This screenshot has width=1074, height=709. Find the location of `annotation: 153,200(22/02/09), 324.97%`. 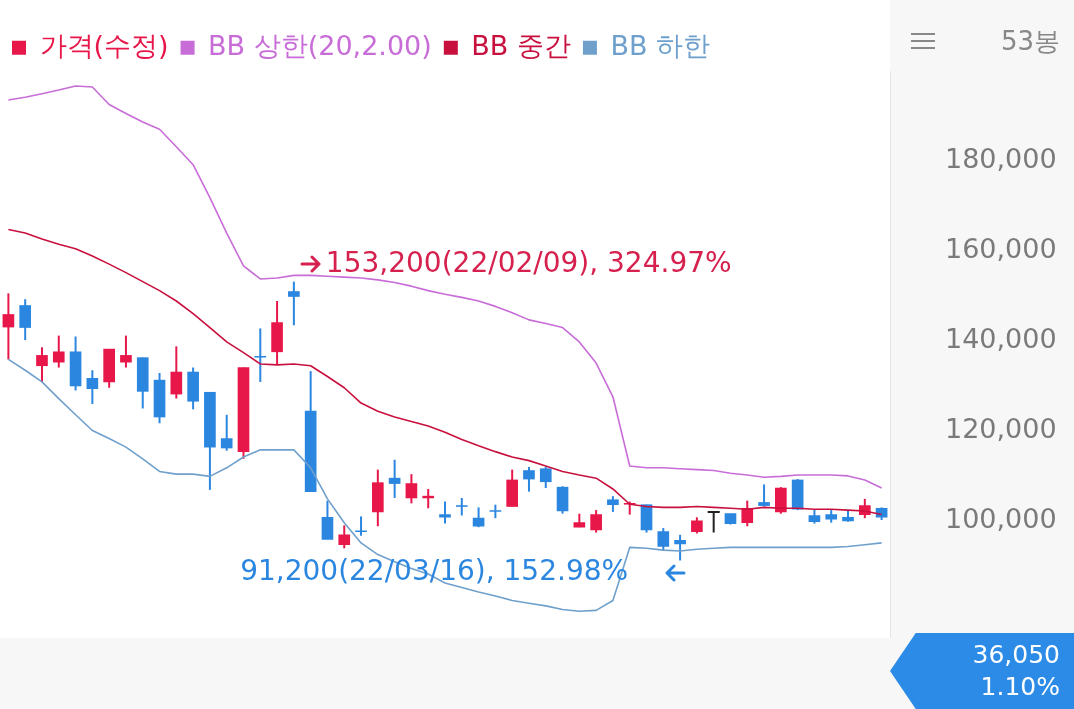

annotation: 153,200(22/02/09), 324.97% is located at coordinates (528, 262).